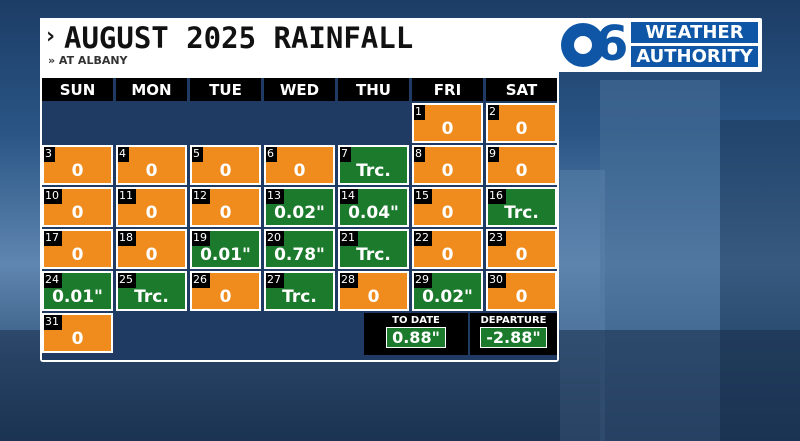 The image size is (800, 441). What do you see at coordinates (513, 320) in the screenshot?
I see `summary-label: DEPARTURE` at bounding box center [513, 320].